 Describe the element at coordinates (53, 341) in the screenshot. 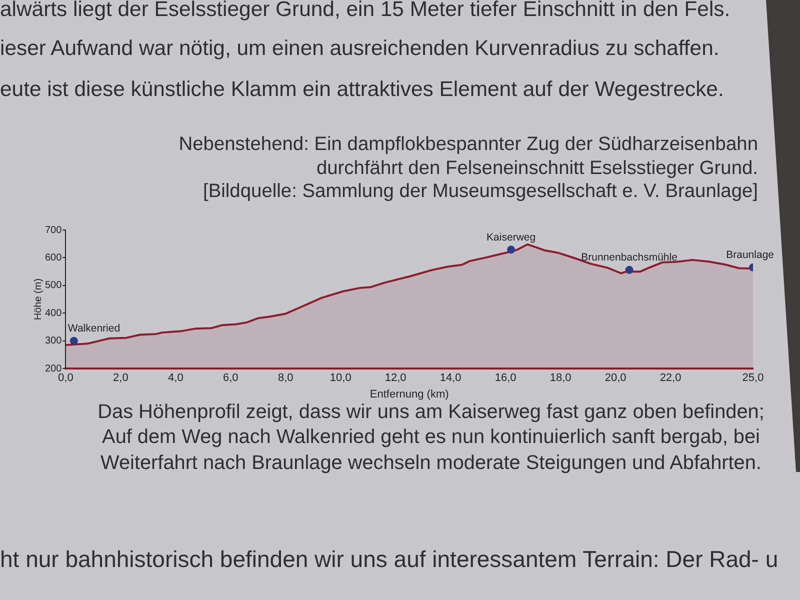

I see `y-tick-label: 300` at that location.